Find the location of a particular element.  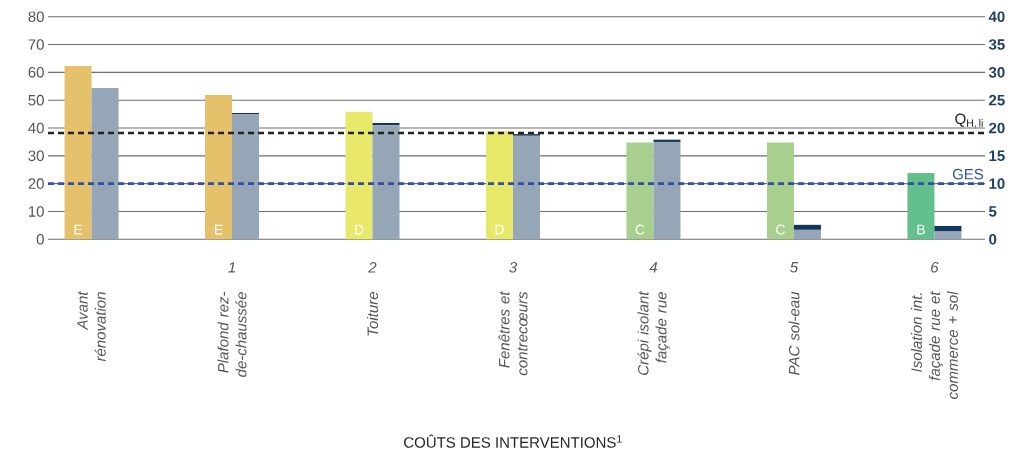

y2-tick-label: 40 is located at coordinates (996, 16).